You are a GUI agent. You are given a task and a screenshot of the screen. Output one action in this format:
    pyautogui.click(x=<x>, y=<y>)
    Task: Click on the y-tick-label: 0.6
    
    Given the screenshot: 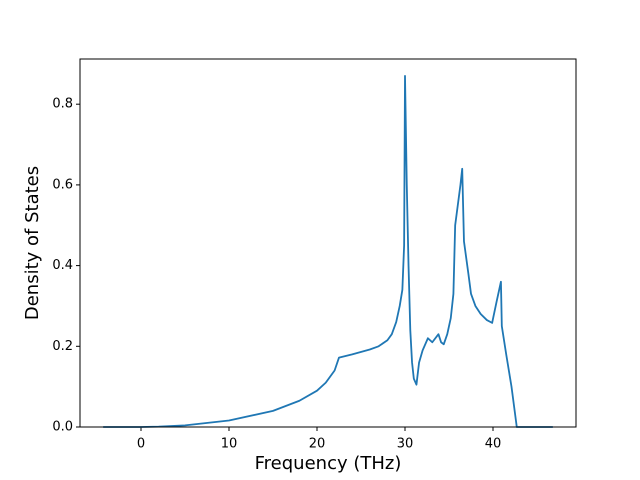 What is the action you would take?
    pyautogui.click(x=62, y=184)
    